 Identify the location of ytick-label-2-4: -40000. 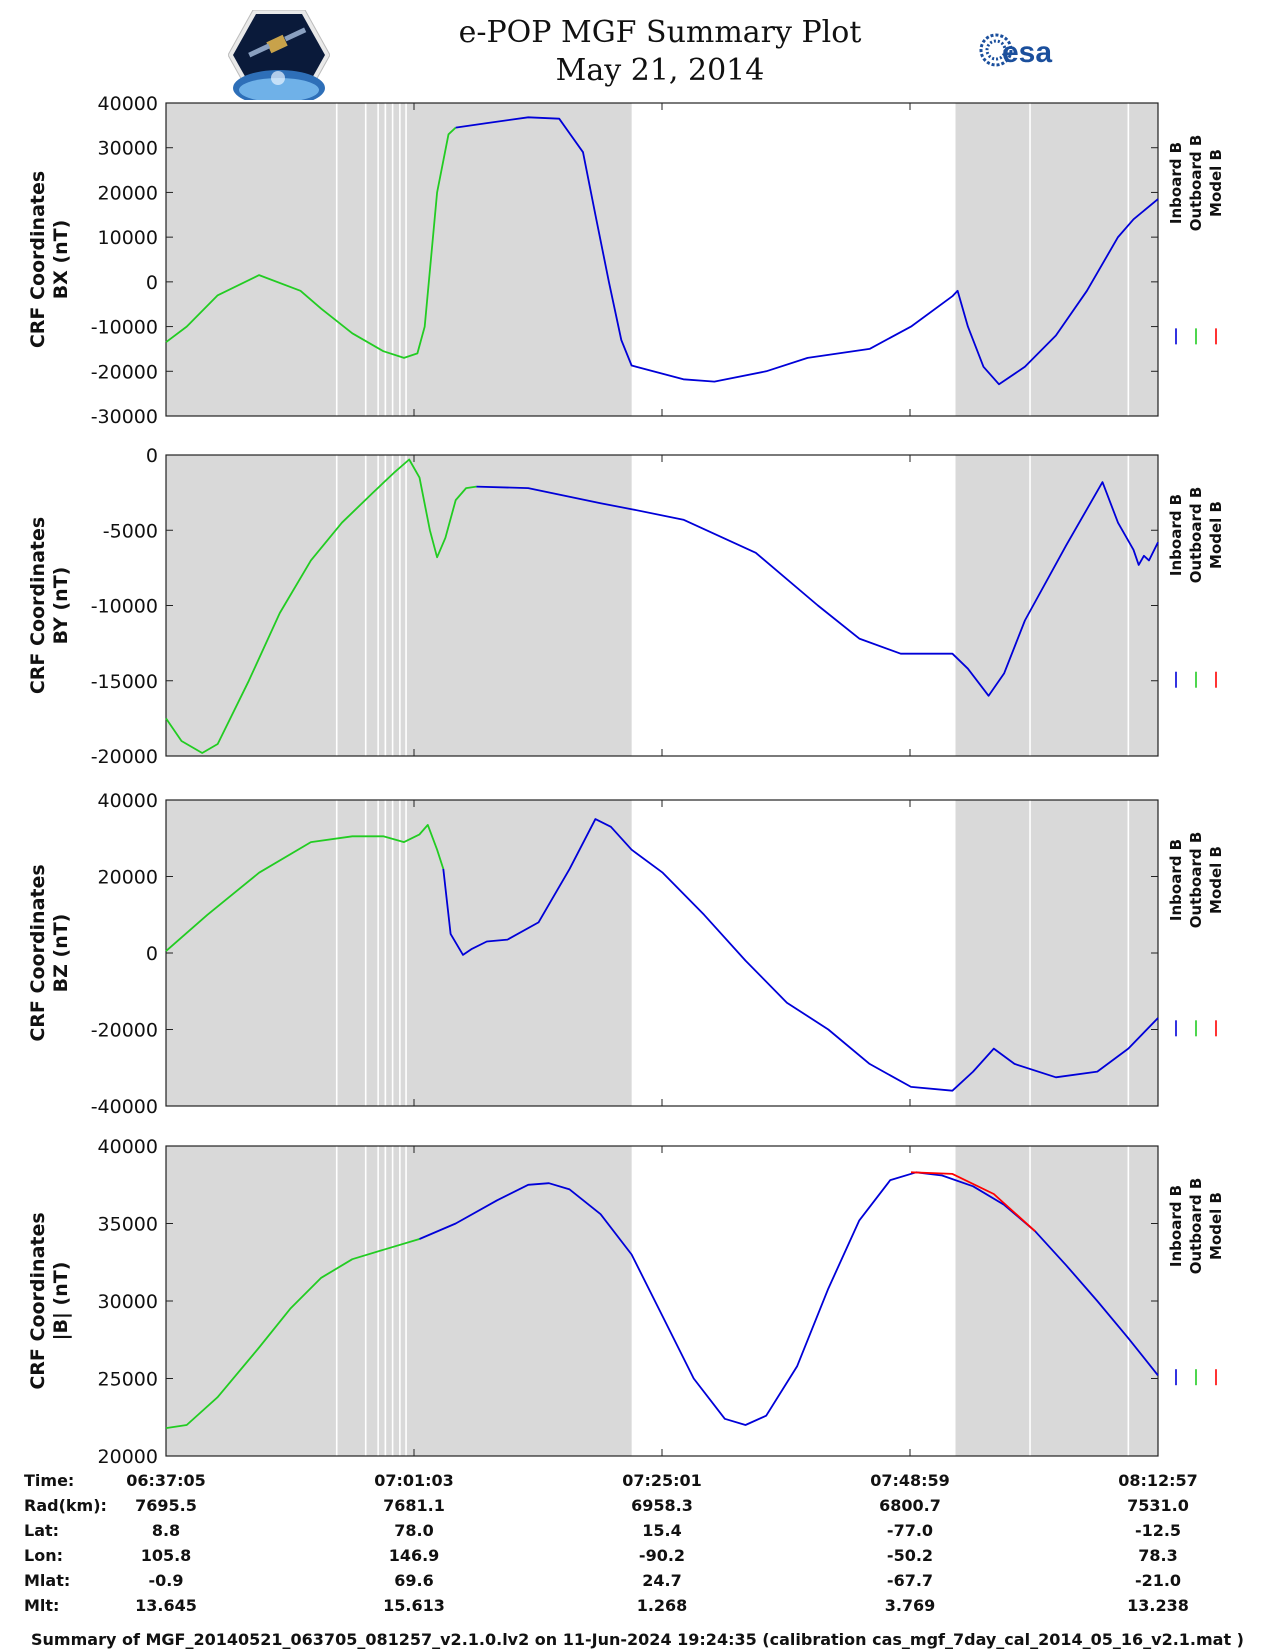
(124, 1107).